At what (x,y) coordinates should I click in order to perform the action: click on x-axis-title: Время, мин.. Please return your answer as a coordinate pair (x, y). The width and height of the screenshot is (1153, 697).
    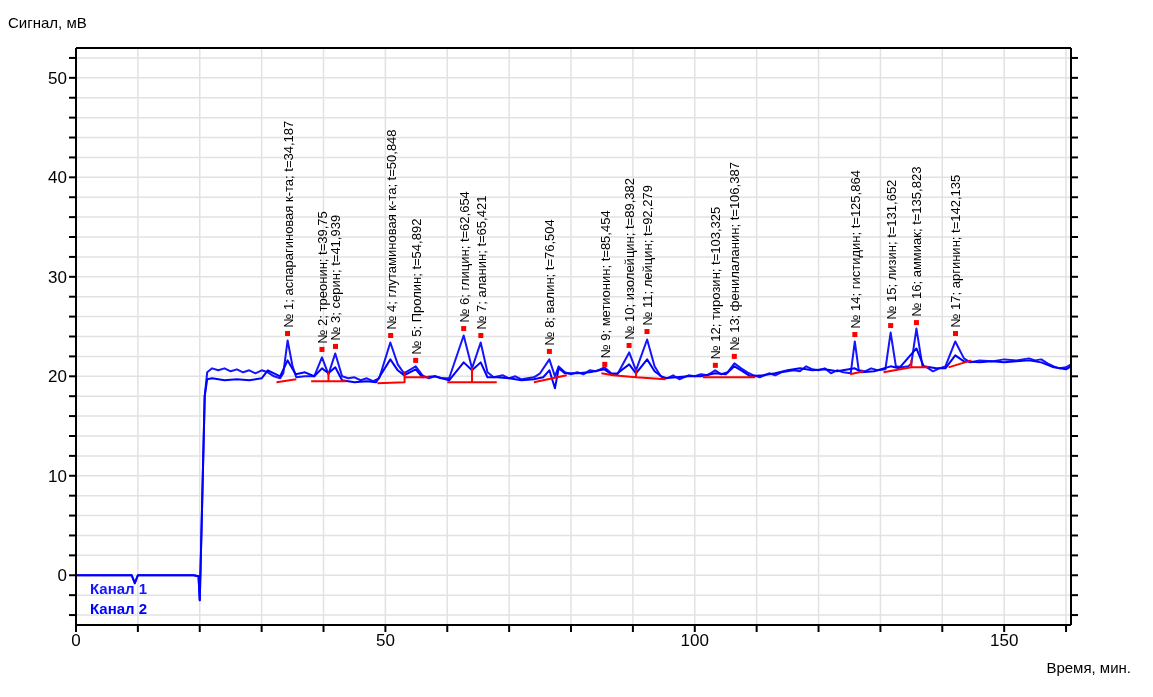
    Looking at the image, I should click on (1088, 667).